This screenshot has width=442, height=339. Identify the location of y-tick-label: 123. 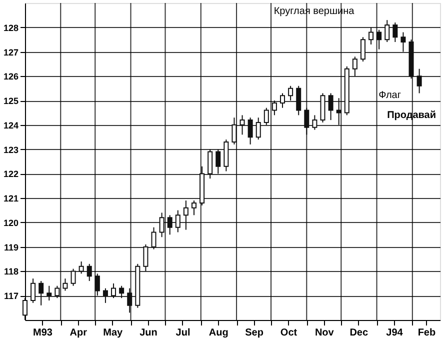
(10, 149).